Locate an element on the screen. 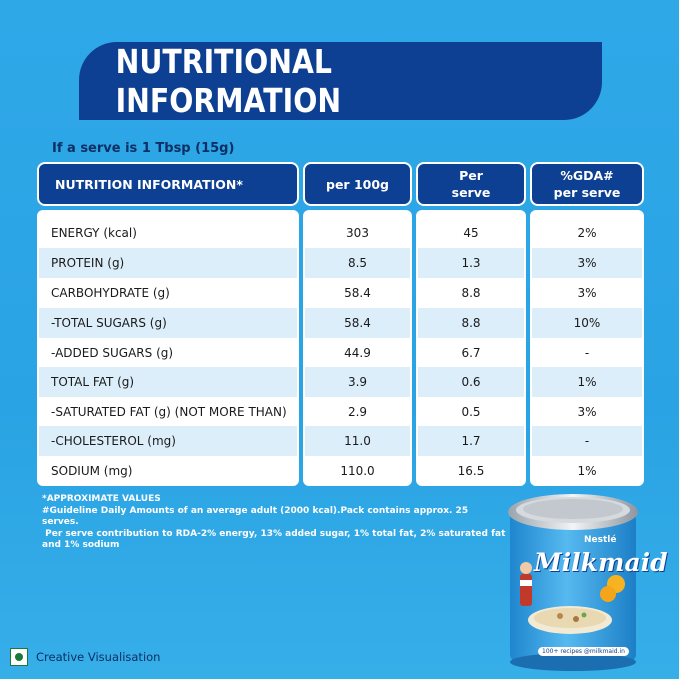  table-row: CARBOHYDRATE (g) is located at coordinates (110, 292).